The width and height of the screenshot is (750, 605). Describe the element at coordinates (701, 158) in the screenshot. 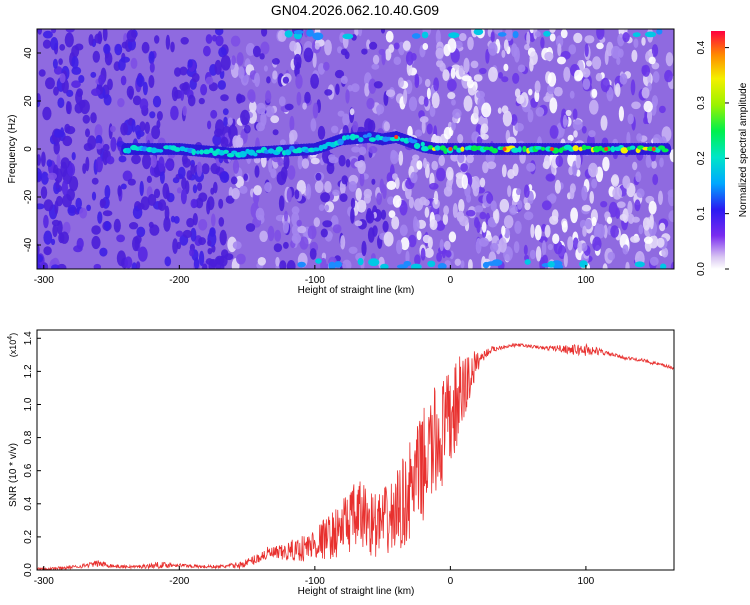

I see `colorbar-tick-label: 0.2` at that location.